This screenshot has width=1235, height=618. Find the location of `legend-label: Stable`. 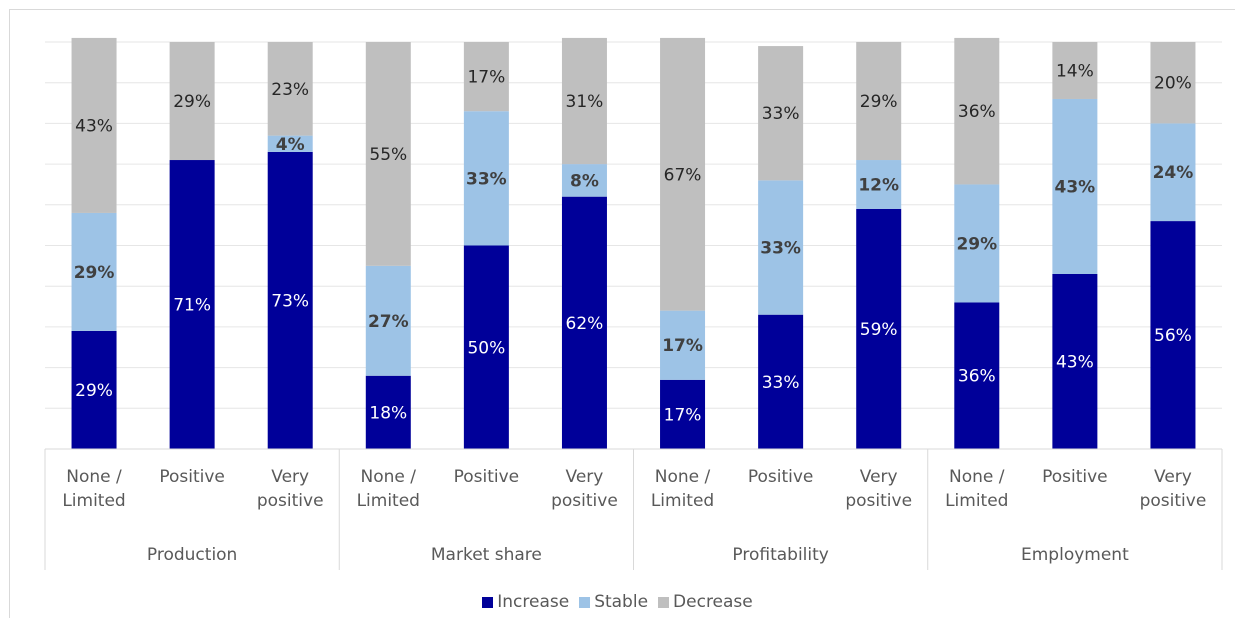

legend-label: Stable is located at coordinates (621, 602).